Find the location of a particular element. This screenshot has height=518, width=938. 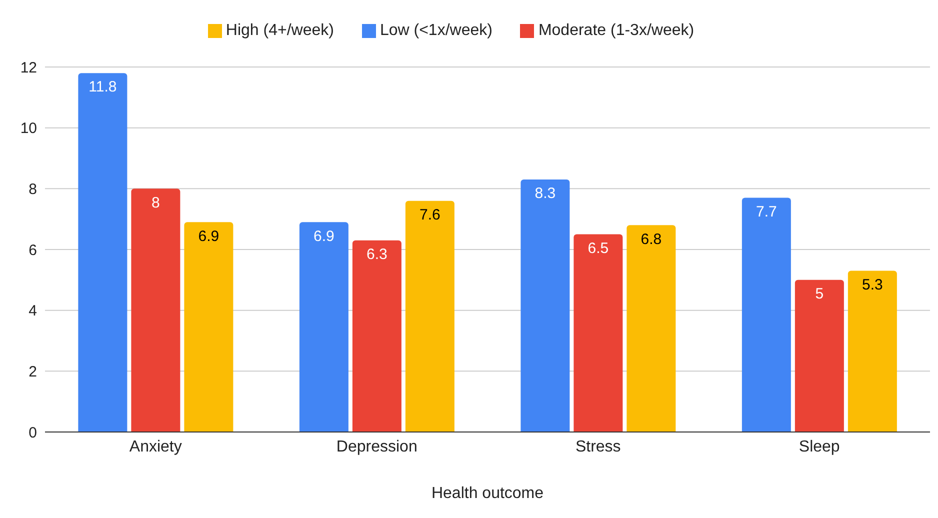

legend-label: Moderate (1-3x/week) is located at coordinates (616, 30).